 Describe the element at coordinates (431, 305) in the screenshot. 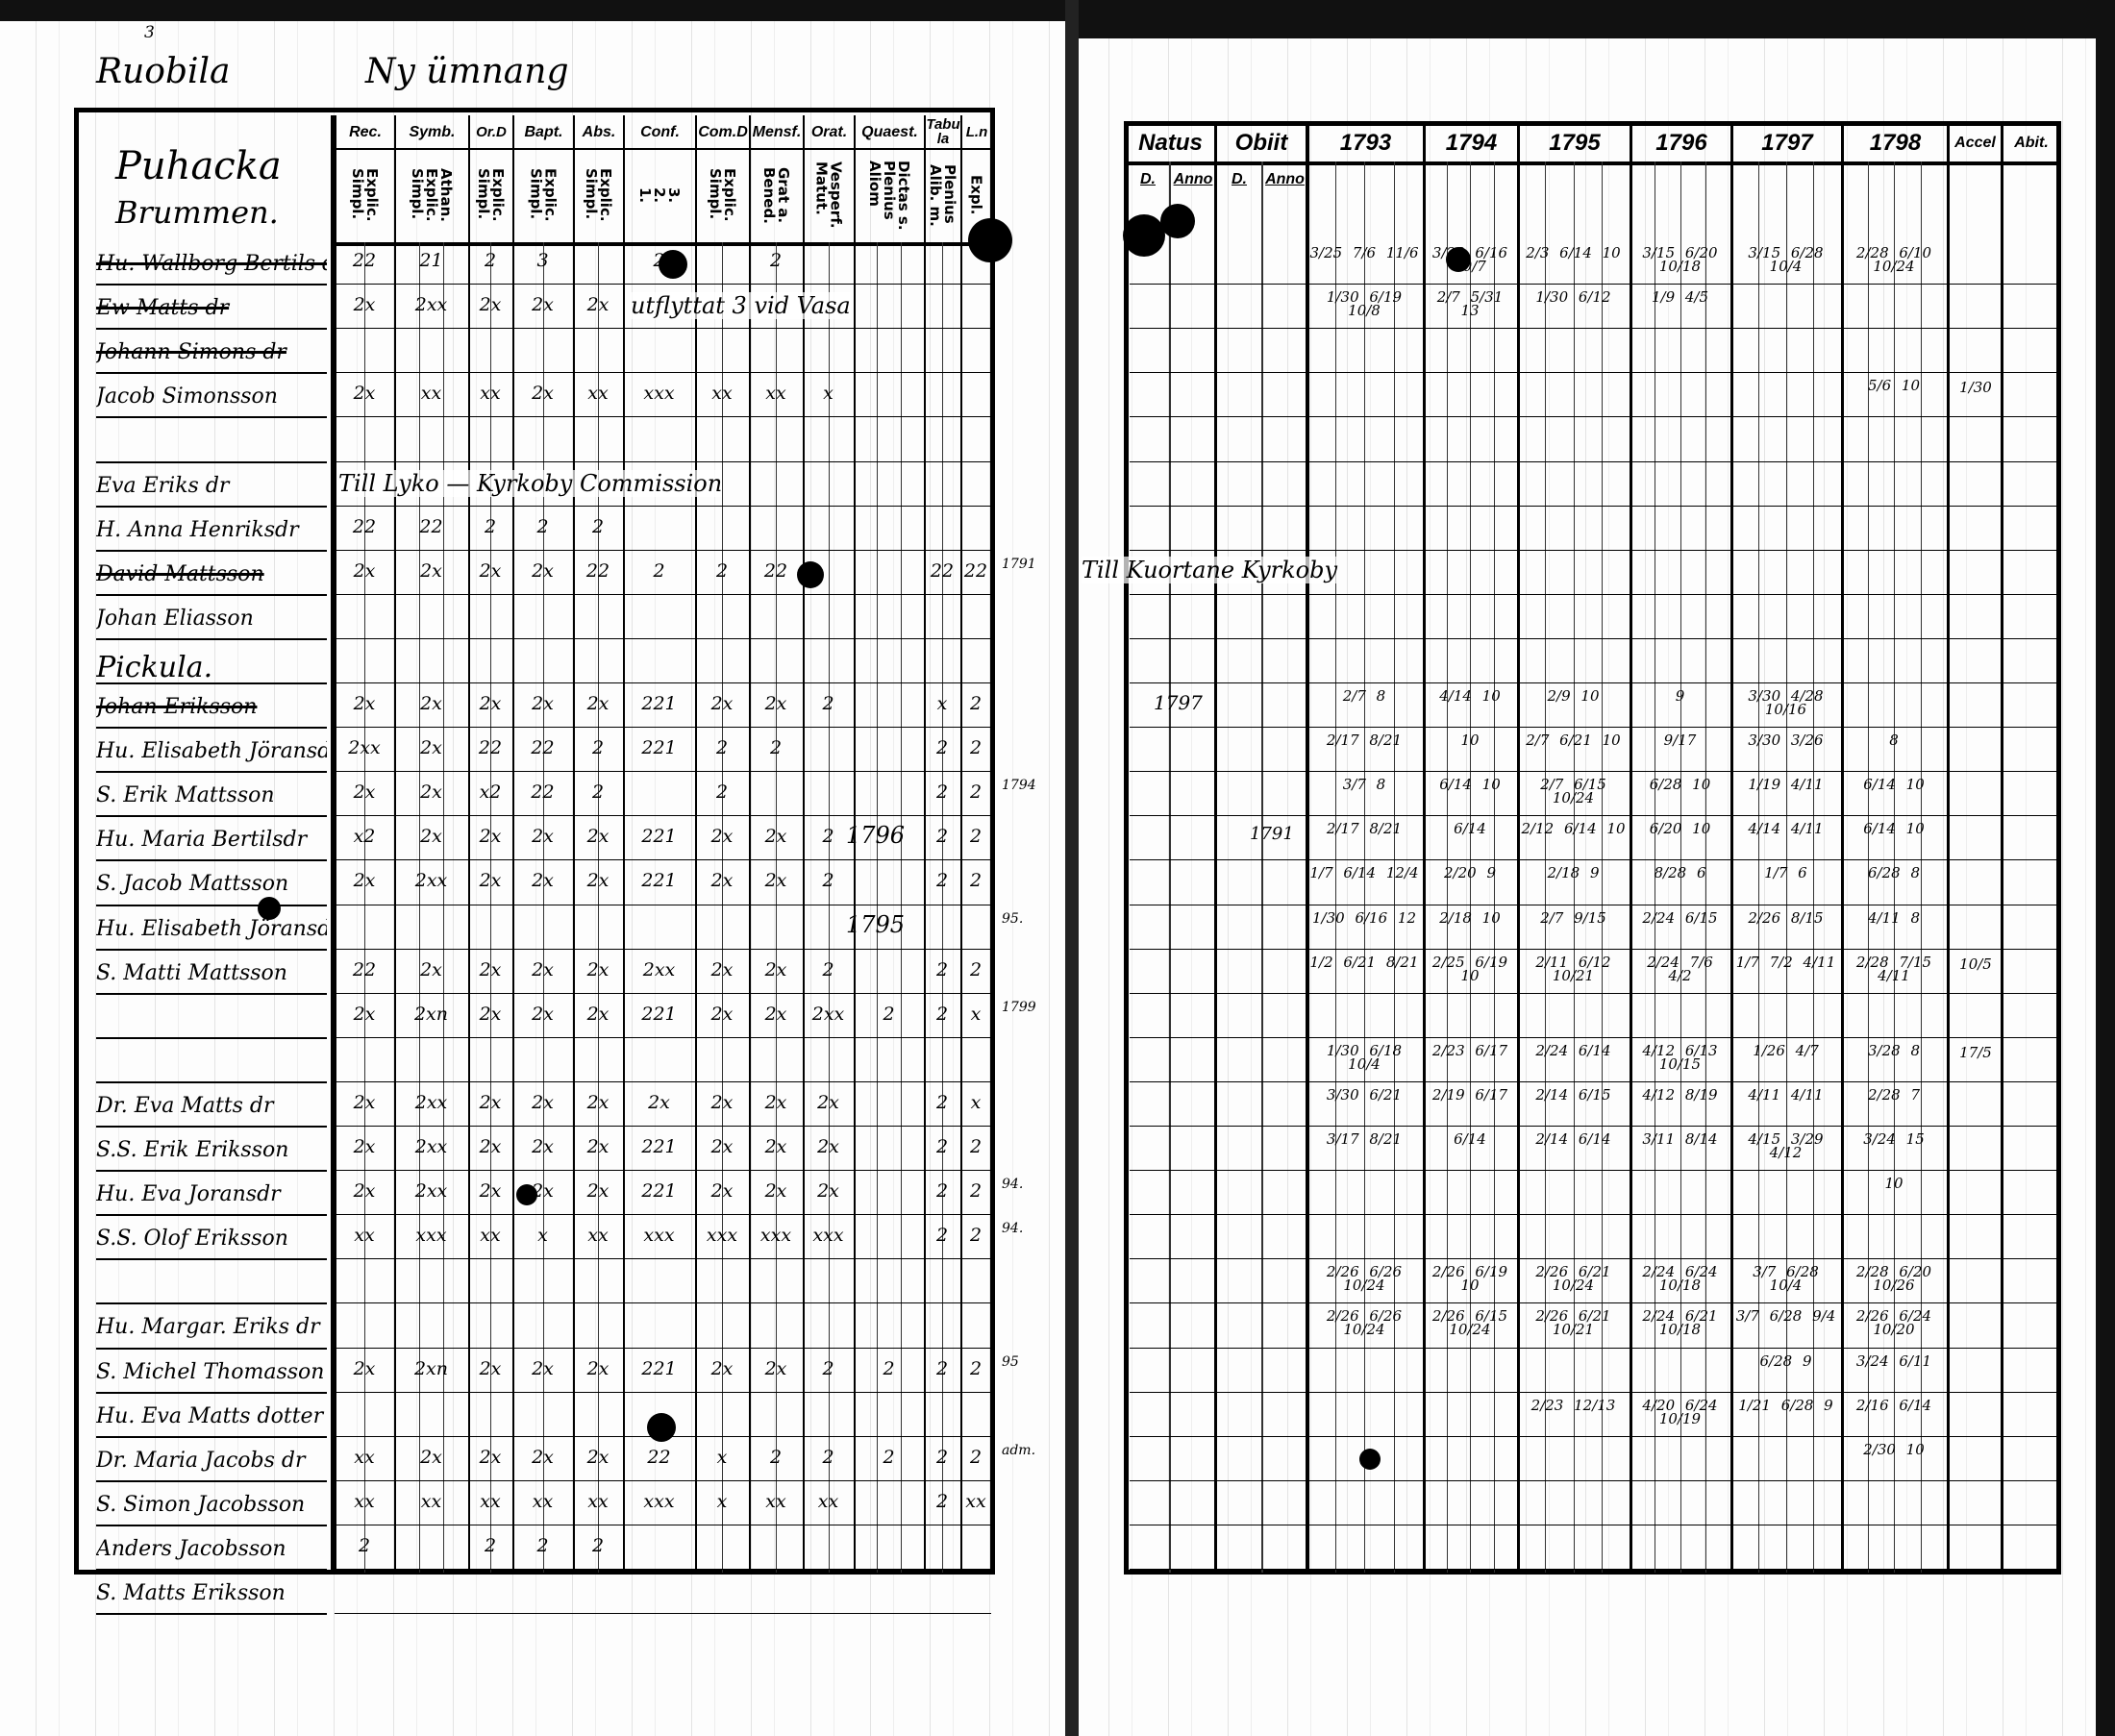

I see `catechism-mark: 2xx` at that location.